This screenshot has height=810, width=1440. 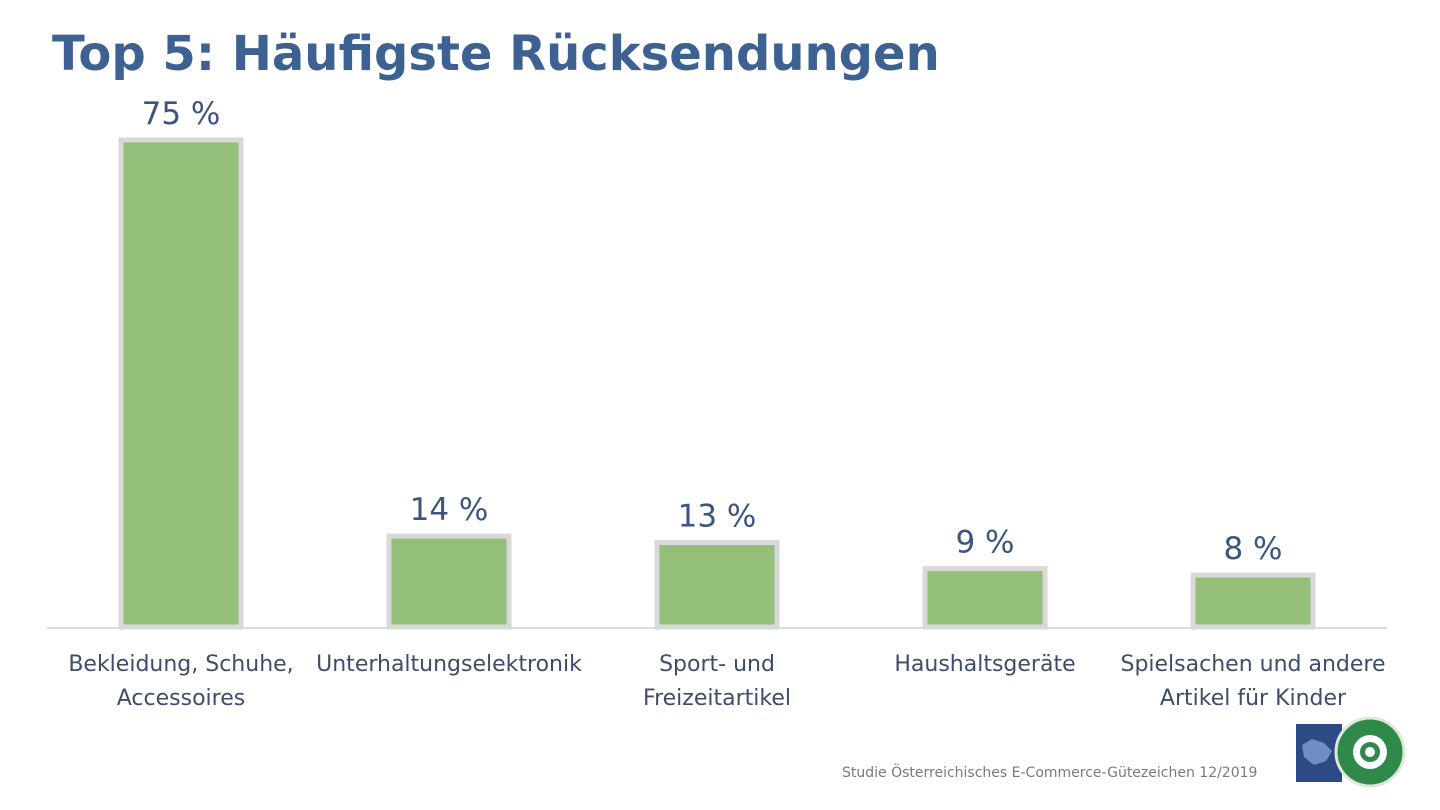 I want to click on x-tick-label: Unterhaltungselektronik, so click(x=449, y=664).